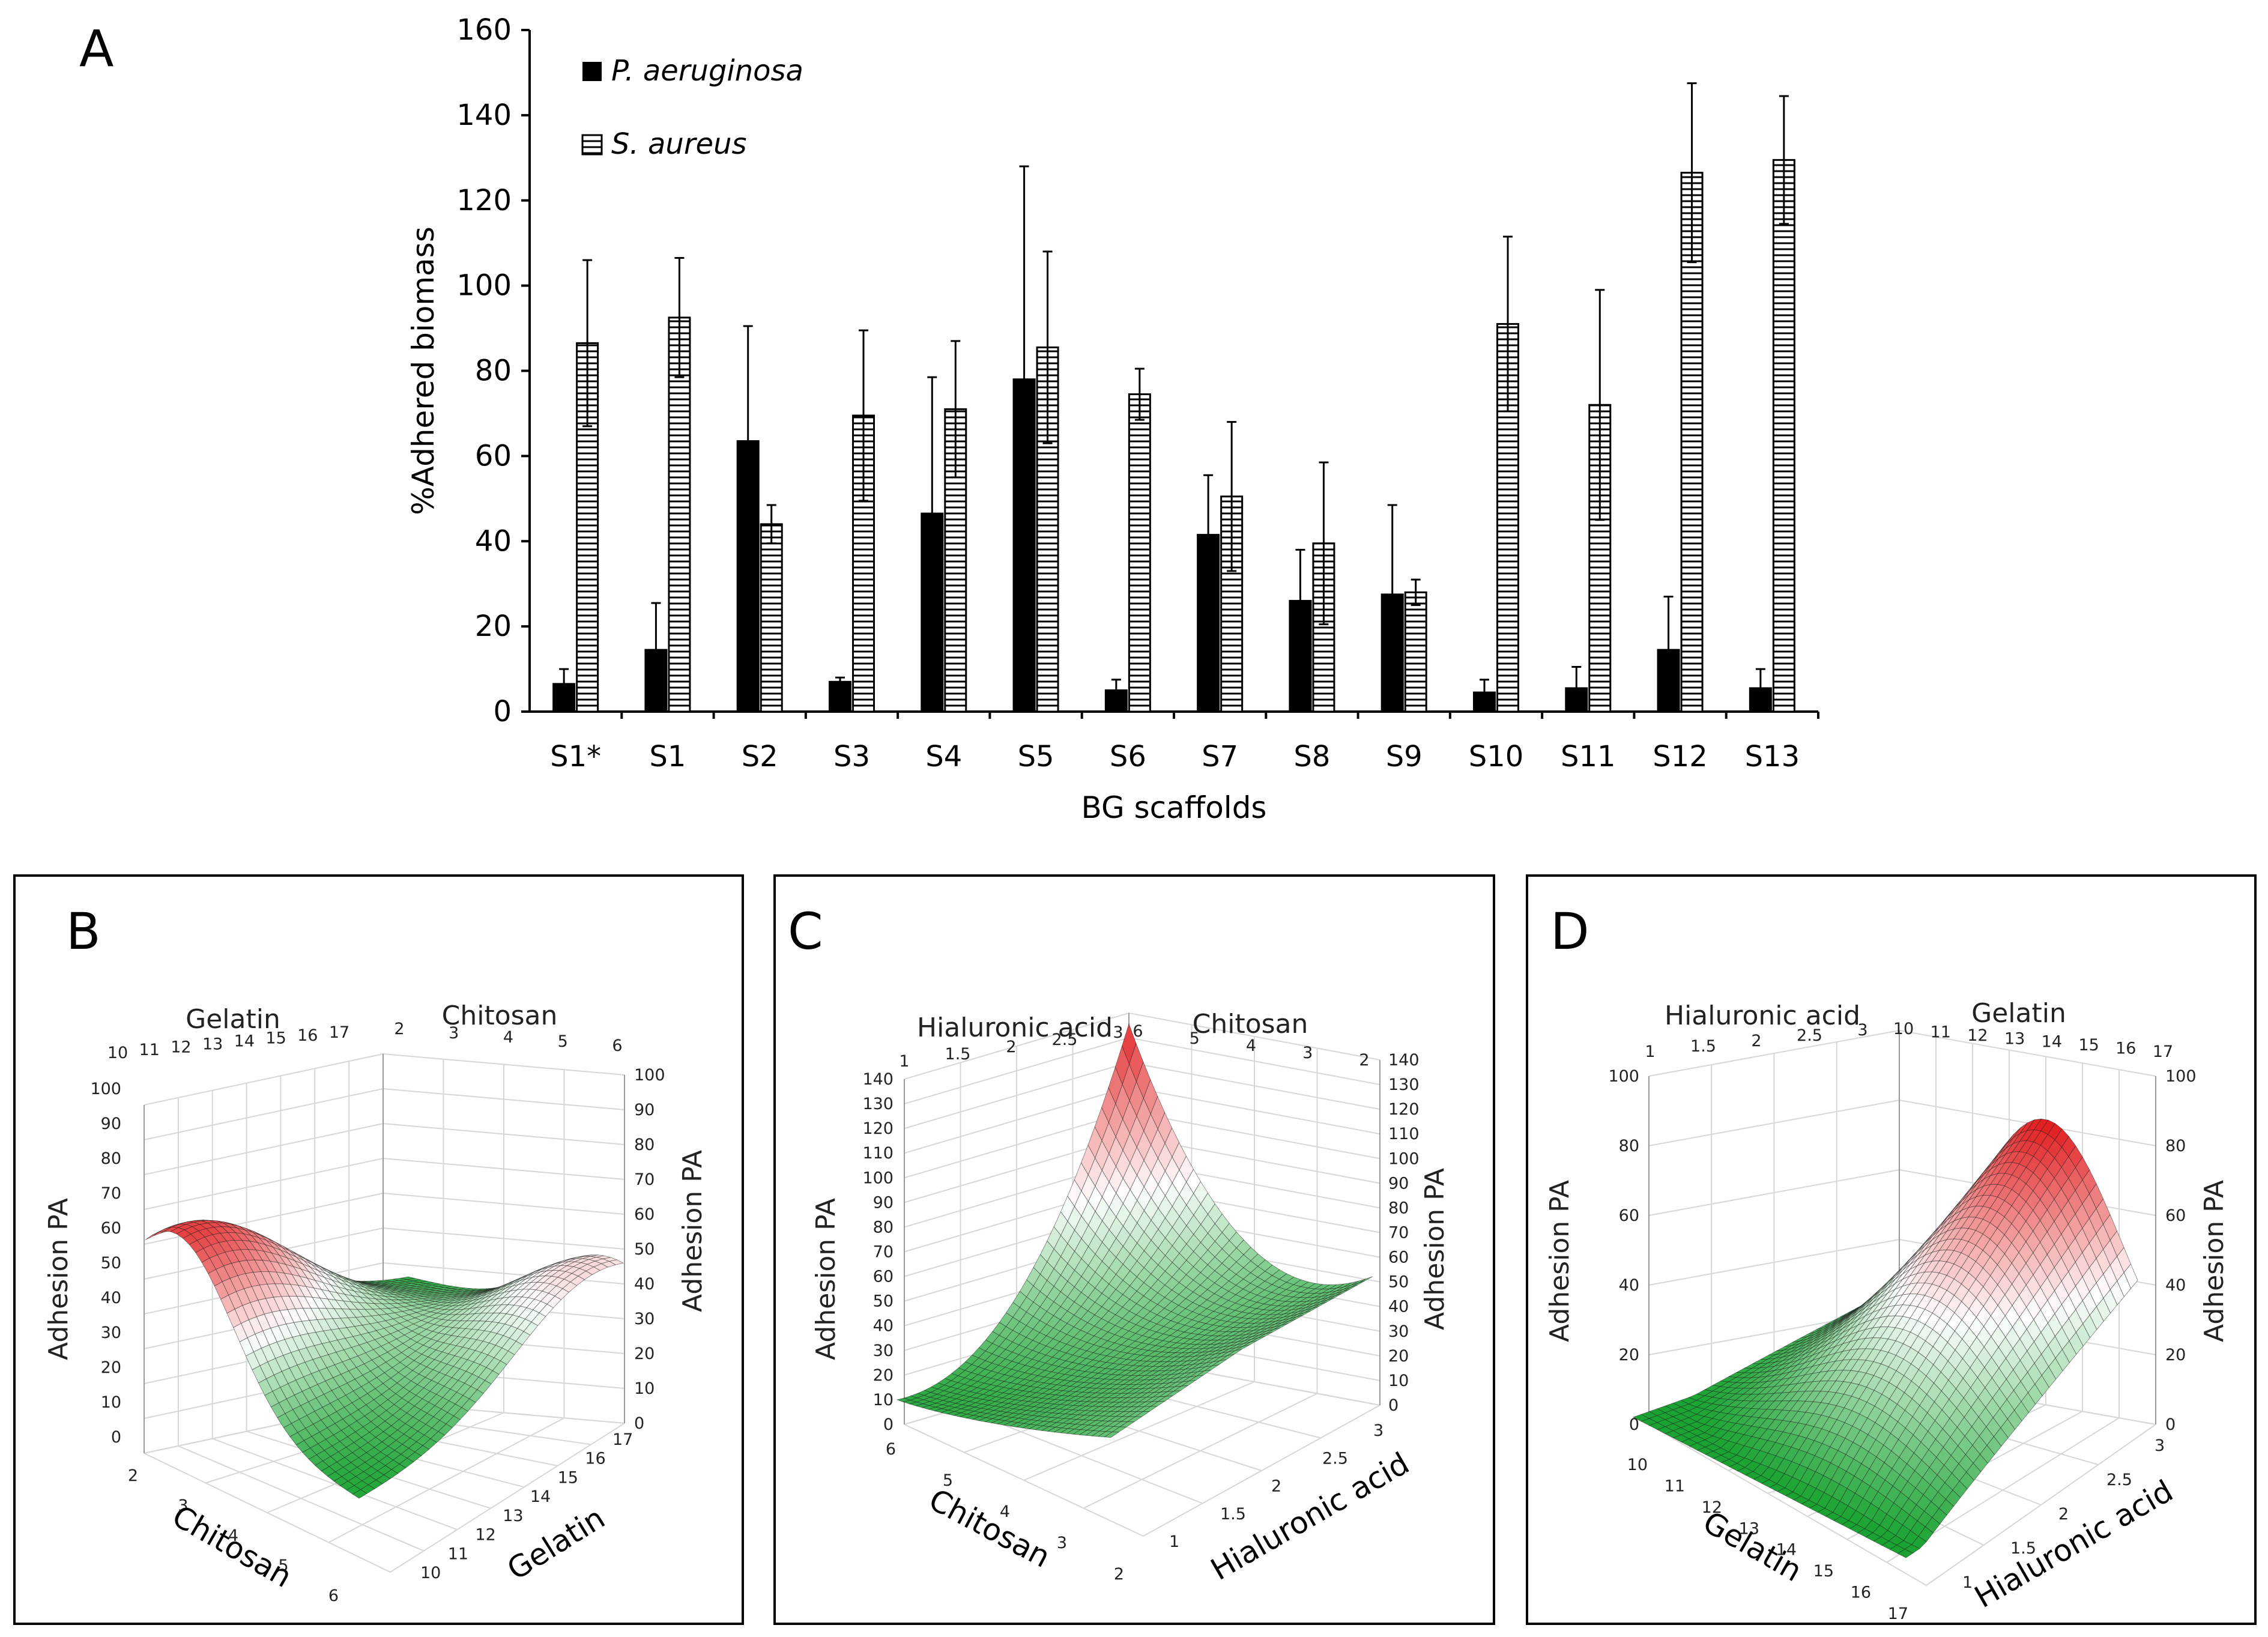 This screenshot has height=1637, width=2268. I want to click on z-tick-label-left: 20, so click(883, 1375).